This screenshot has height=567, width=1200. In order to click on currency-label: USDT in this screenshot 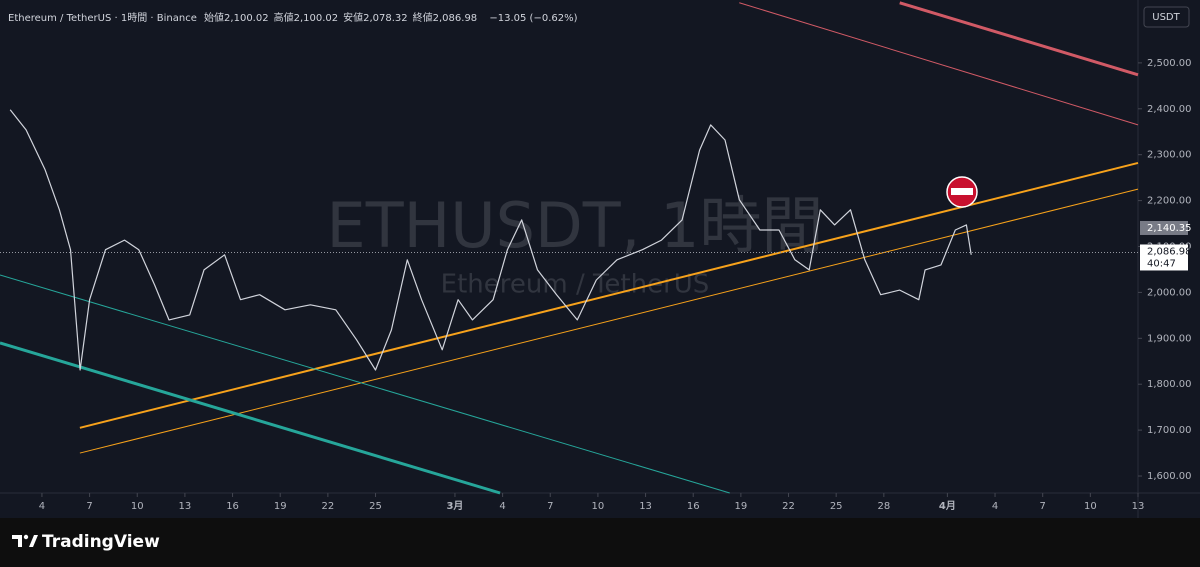, I will do `click(1166, 17)`.